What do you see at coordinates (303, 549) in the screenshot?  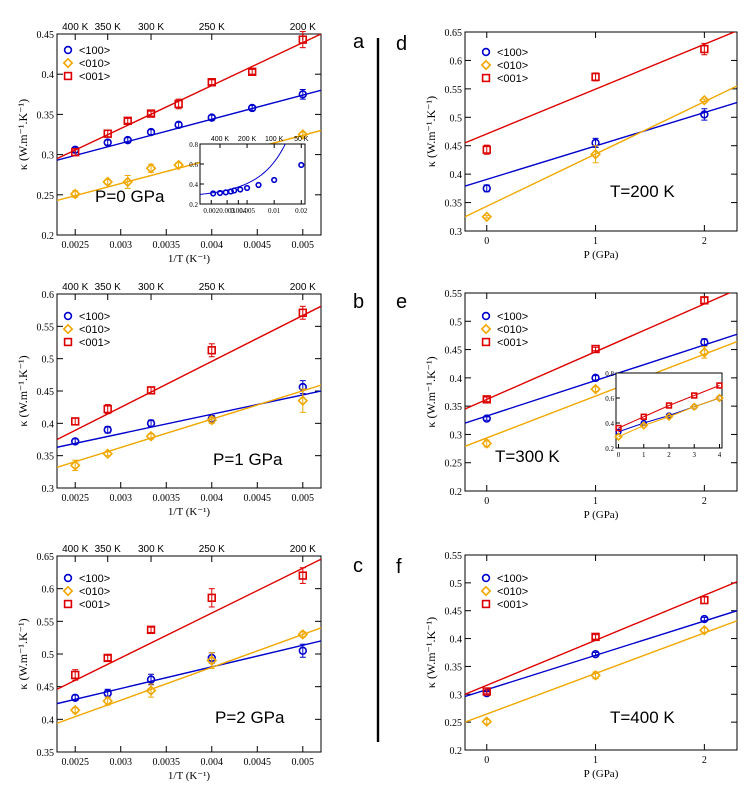 I see `top-tick-label: 200 K` at bounding box center [303, 549].